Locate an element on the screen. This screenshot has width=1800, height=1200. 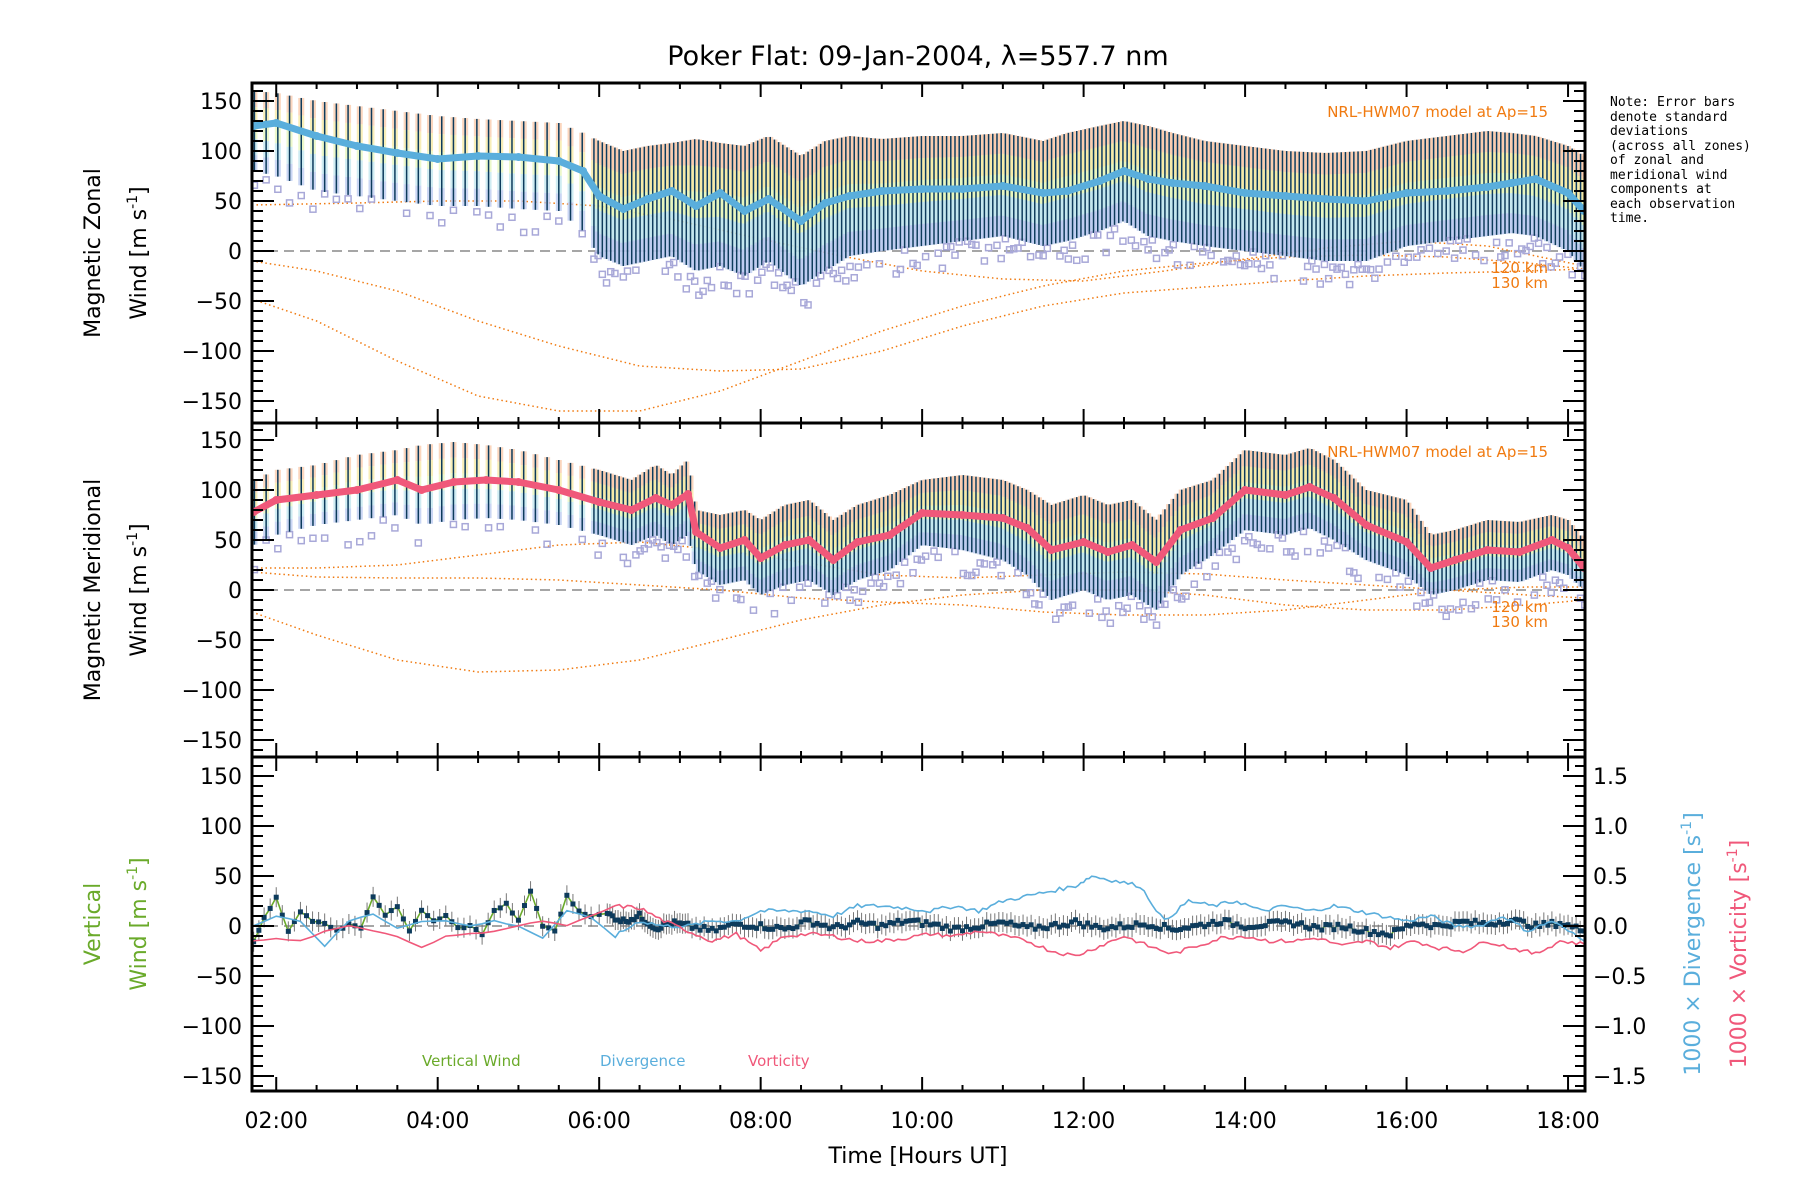
right-tick-label: −0.5 is located at coordinates (1619, 977).